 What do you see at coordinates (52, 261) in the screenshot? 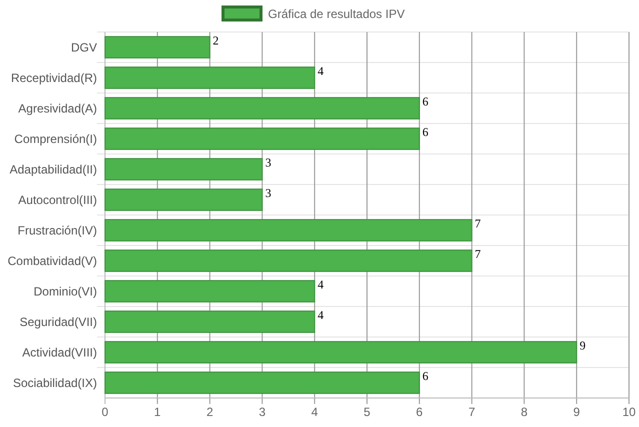
I see `y-tick-label: Combatividad(V)` at bounding box center [52, 261].